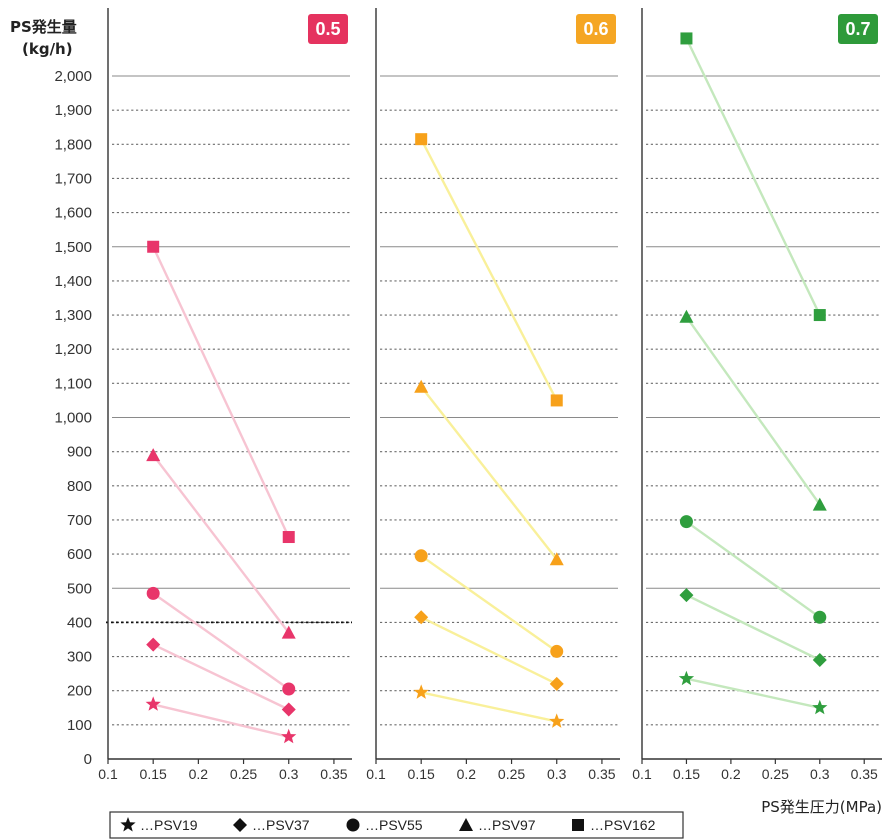  What do you see at coordinates (73, 383) in the screenshot?
I see `y-tick-label: 1,100` at bounding box center [73, 383].